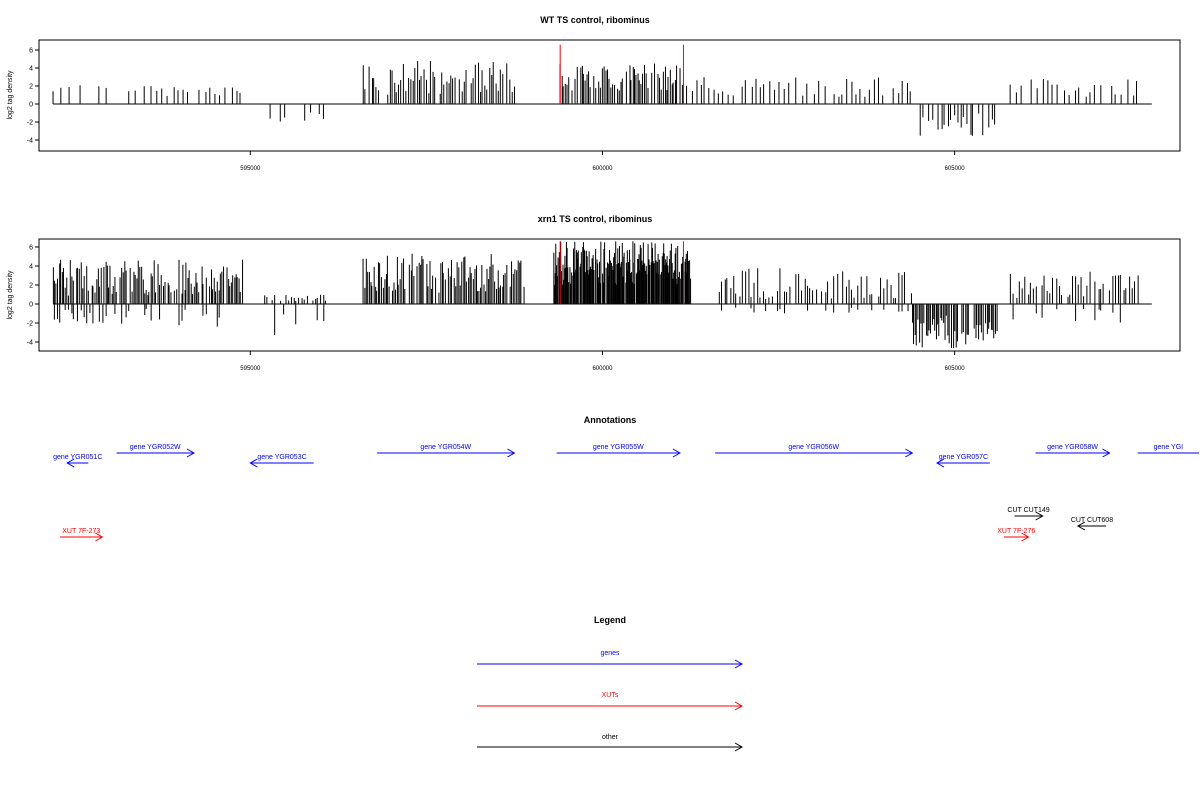 The width and height of the screenshot is (1200, 800). I want to click on annotation-feature: XUT 7F-273, so click(82, 535).